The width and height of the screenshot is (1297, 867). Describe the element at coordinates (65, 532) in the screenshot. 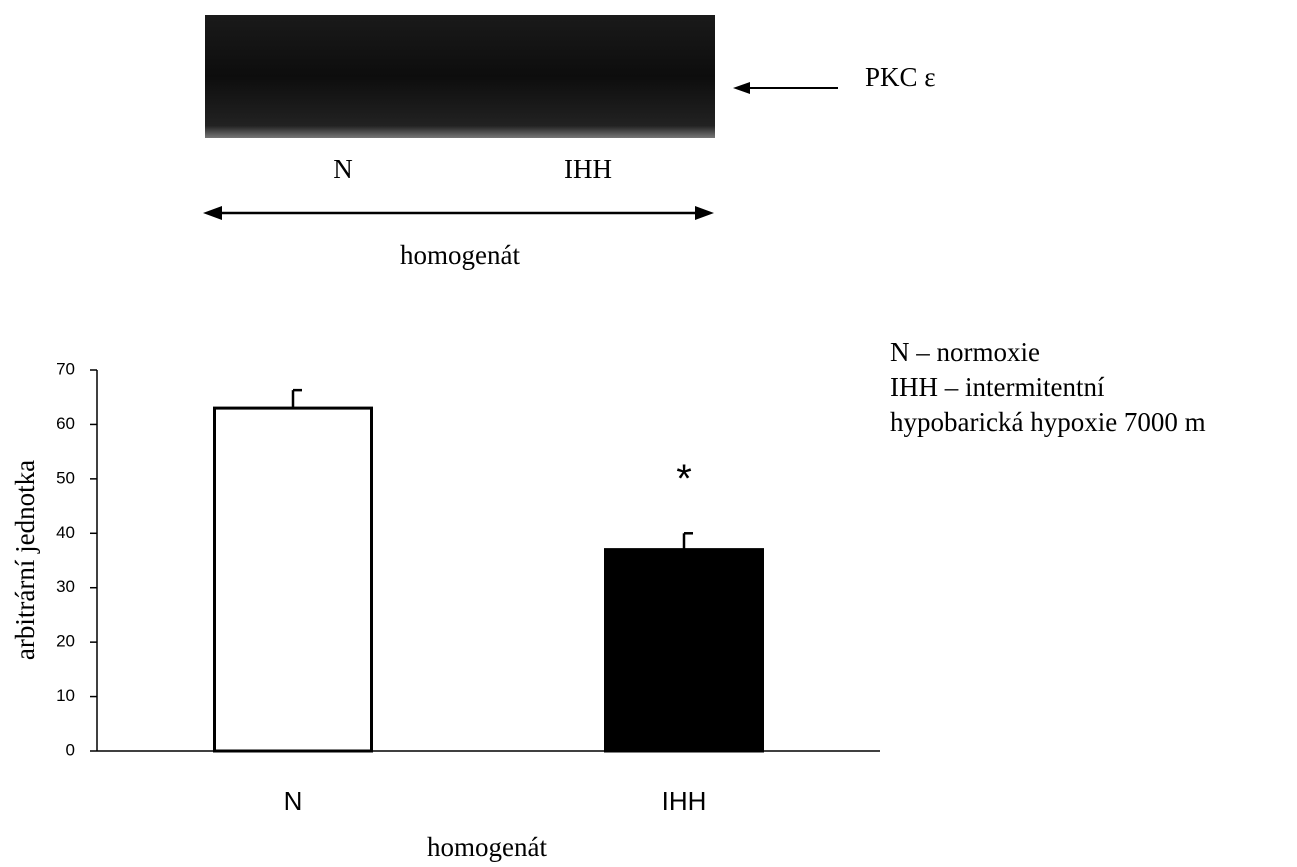

I see `y-tick-label: 40` at that location.